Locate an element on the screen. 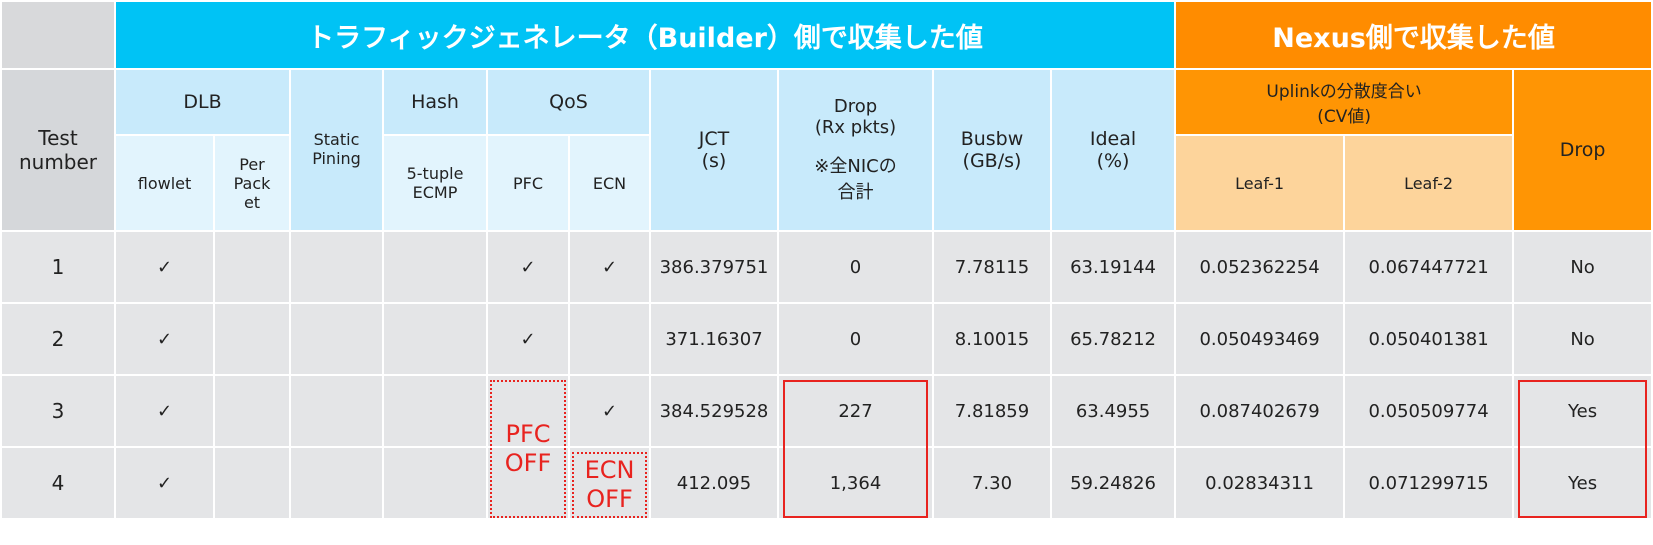  cell-ideal: 63.19144 is located at coordinates (1113, 267).